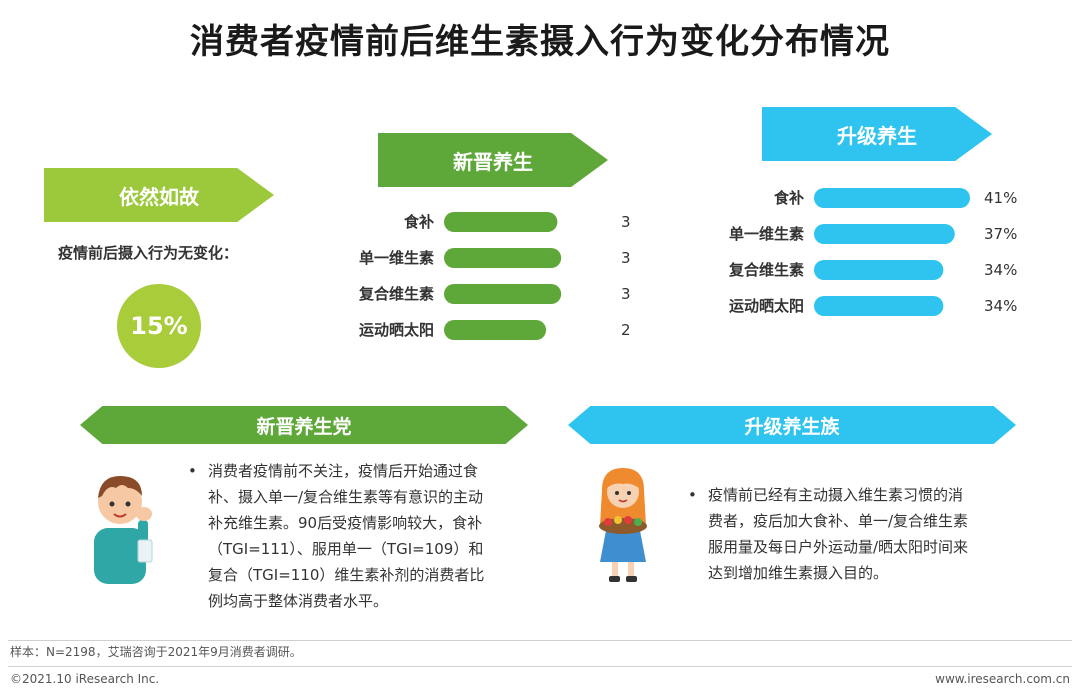 Image resolution: width=1080 pixels, height=700 pixels. I want to click on girl-figure-icon, so click(623, 525).